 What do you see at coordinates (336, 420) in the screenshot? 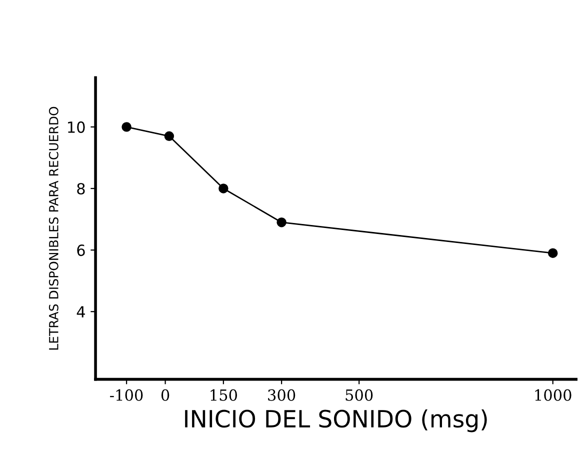
I see `x-axis-title: INICIO DEL SONIDO (msg)` at bounding box center [336, 420].